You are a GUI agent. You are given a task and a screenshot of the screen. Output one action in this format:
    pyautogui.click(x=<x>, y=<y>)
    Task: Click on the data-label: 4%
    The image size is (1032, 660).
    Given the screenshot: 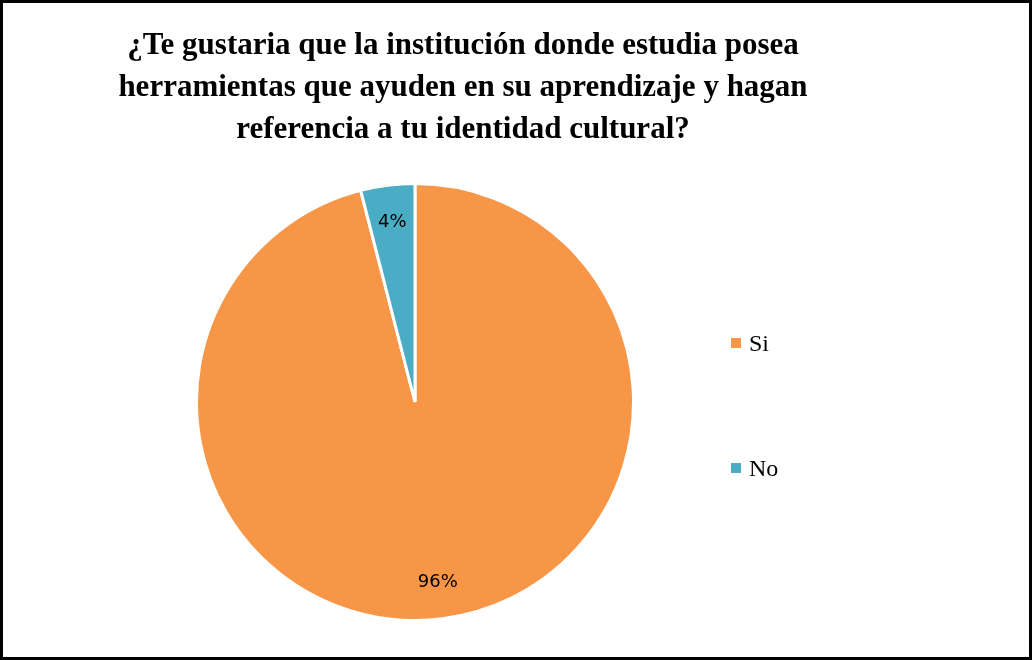 What is the action you would take?
    pyautogui.click(x=392, y=220)
    